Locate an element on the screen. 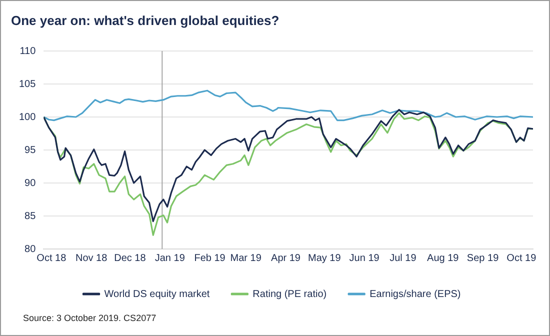 The height and width of the screenshot is (336, 550). x-tick-label: Apr 19 is located at coordinates (286, 258).